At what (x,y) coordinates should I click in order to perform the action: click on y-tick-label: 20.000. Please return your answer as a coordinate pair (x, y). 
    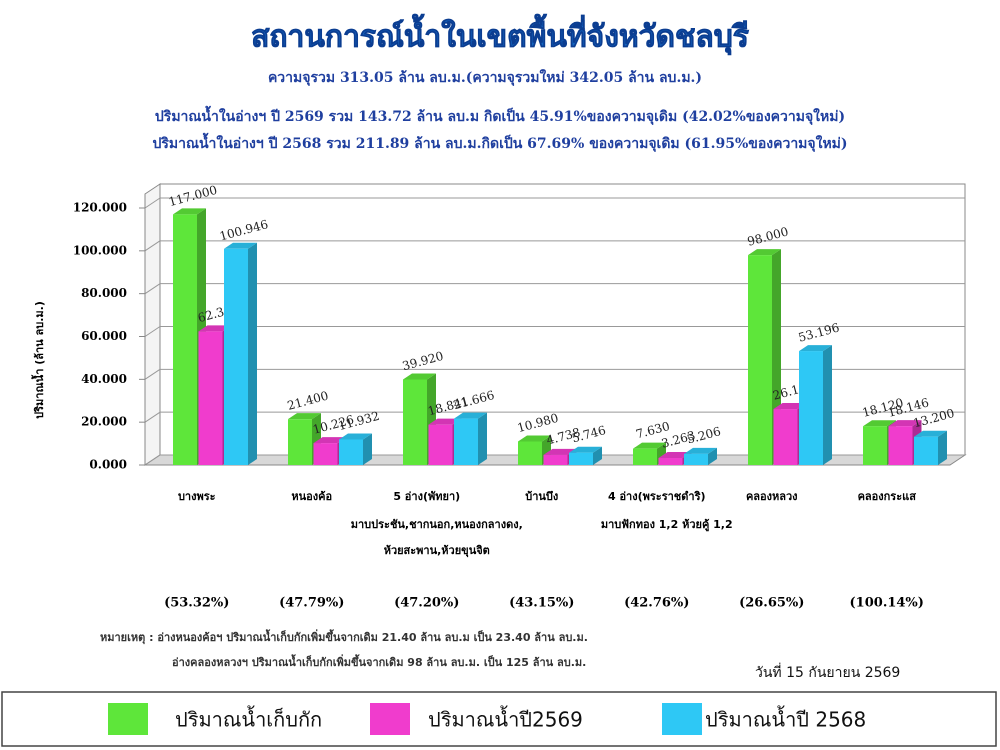
    Looking at the image, I should click on (104, 422).